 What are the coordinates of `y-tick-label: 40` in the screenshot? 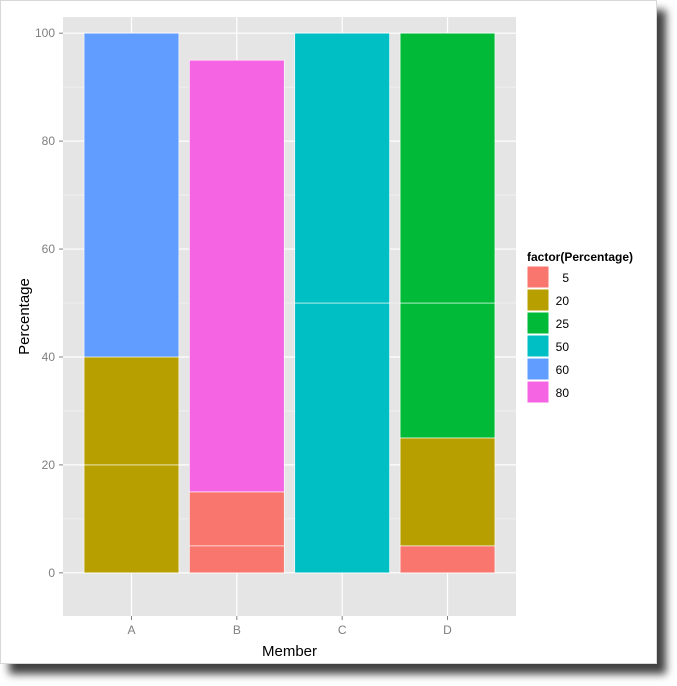 It's located at (49, 357).